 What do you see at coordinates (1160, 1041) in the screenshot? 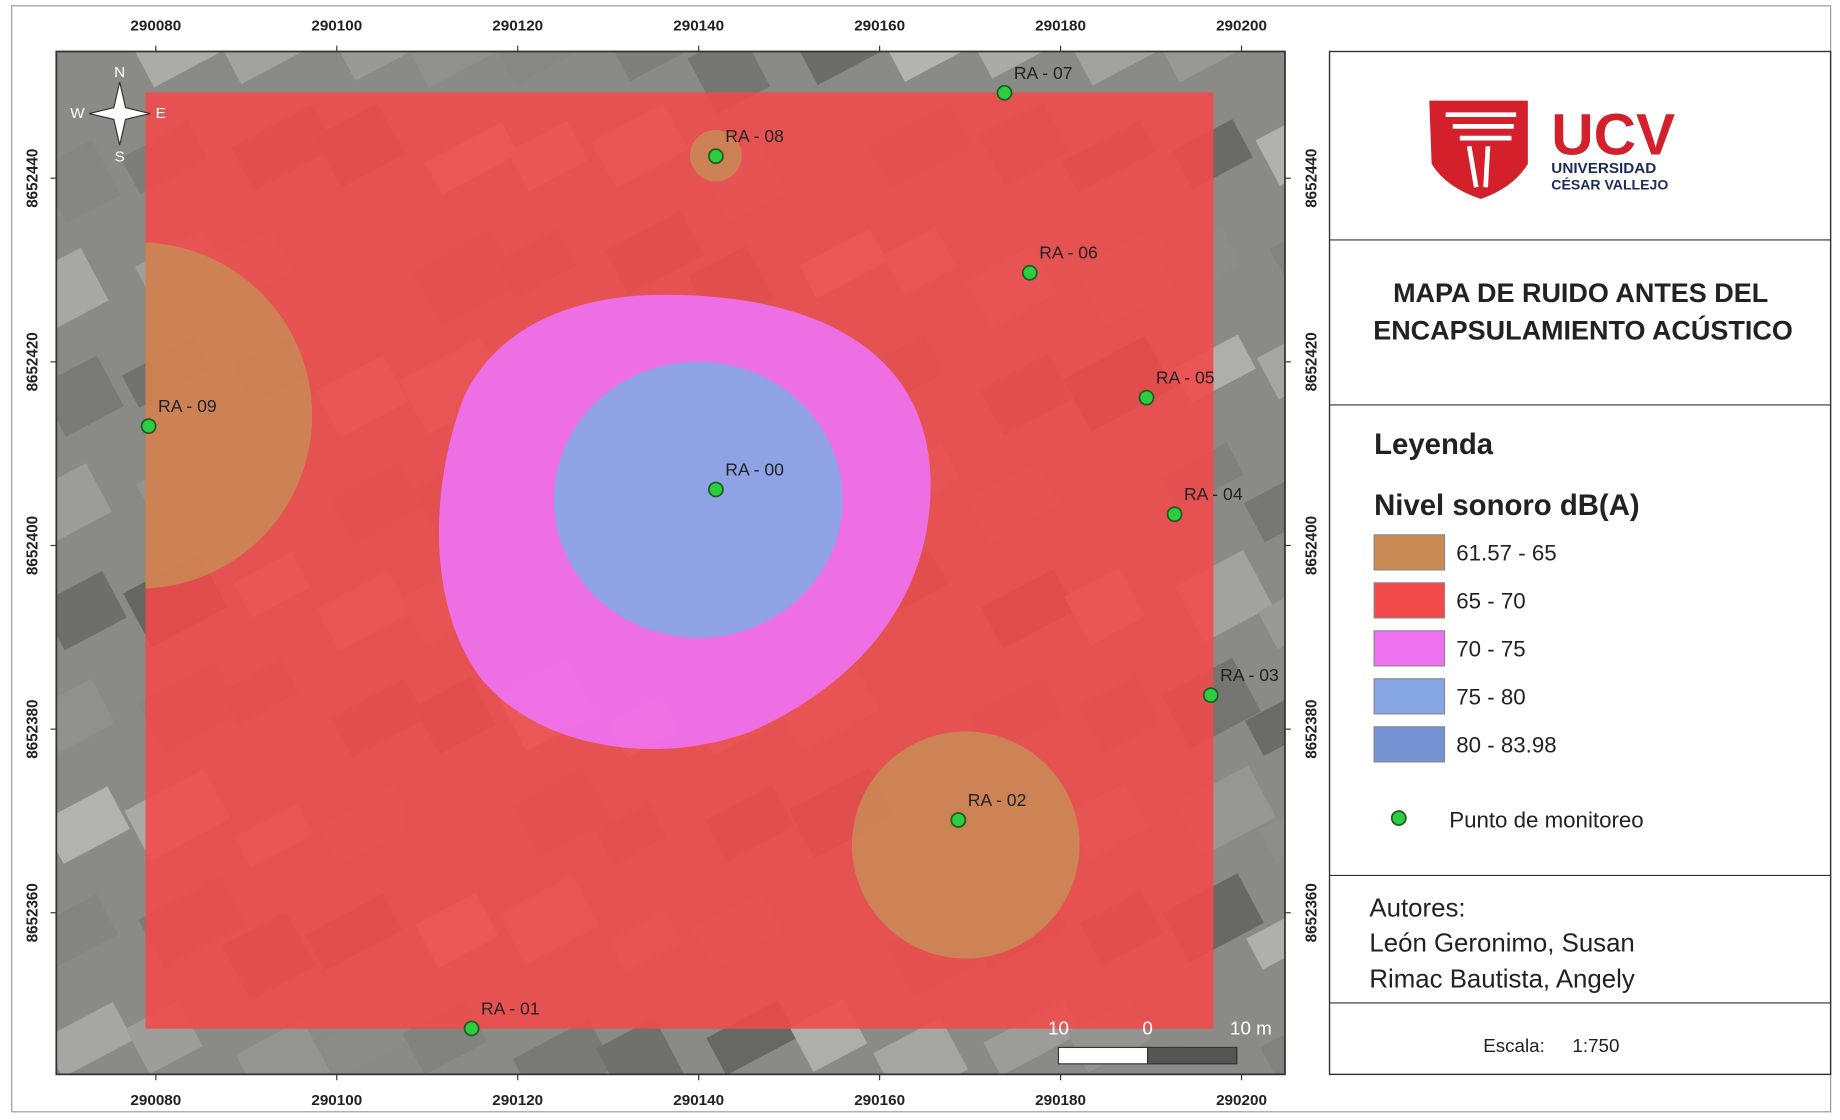
I see `scale-bar: 10 0 10 m` at bounding box center [1160, 1041].